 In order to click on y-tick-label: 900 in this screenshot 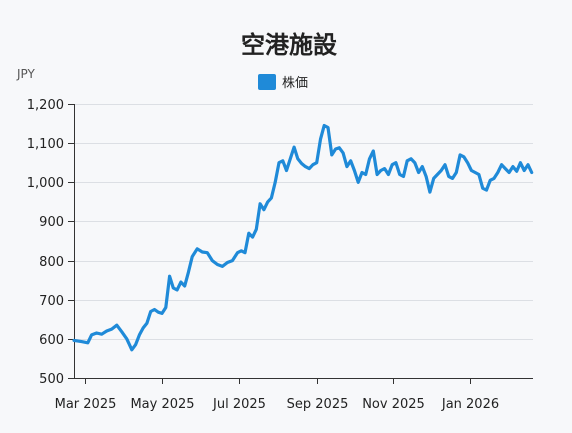, I will do `click(51, 222)`.